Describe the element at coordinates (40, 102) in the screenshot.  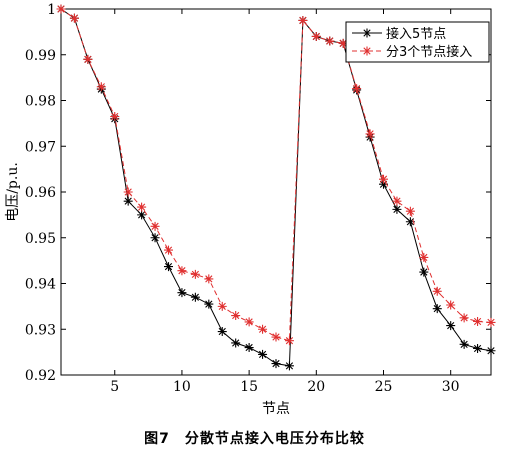
I see `y-tick-label: 0.98` at that location.